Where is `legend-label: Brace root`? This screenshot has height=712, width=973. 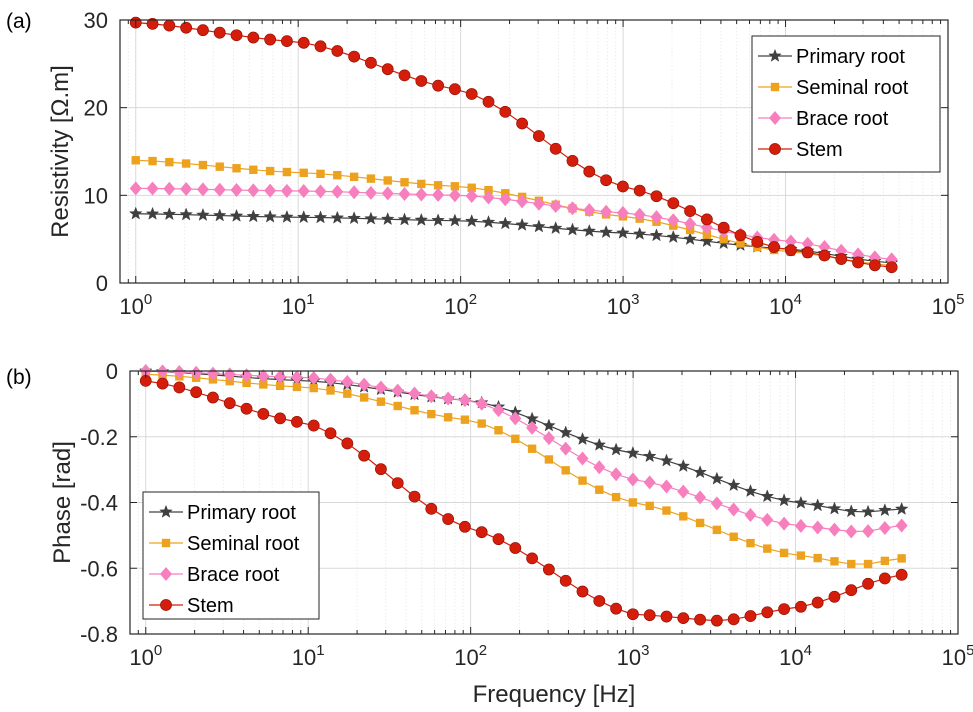
legend-label: Brace root is located at coordinates (842, 119).